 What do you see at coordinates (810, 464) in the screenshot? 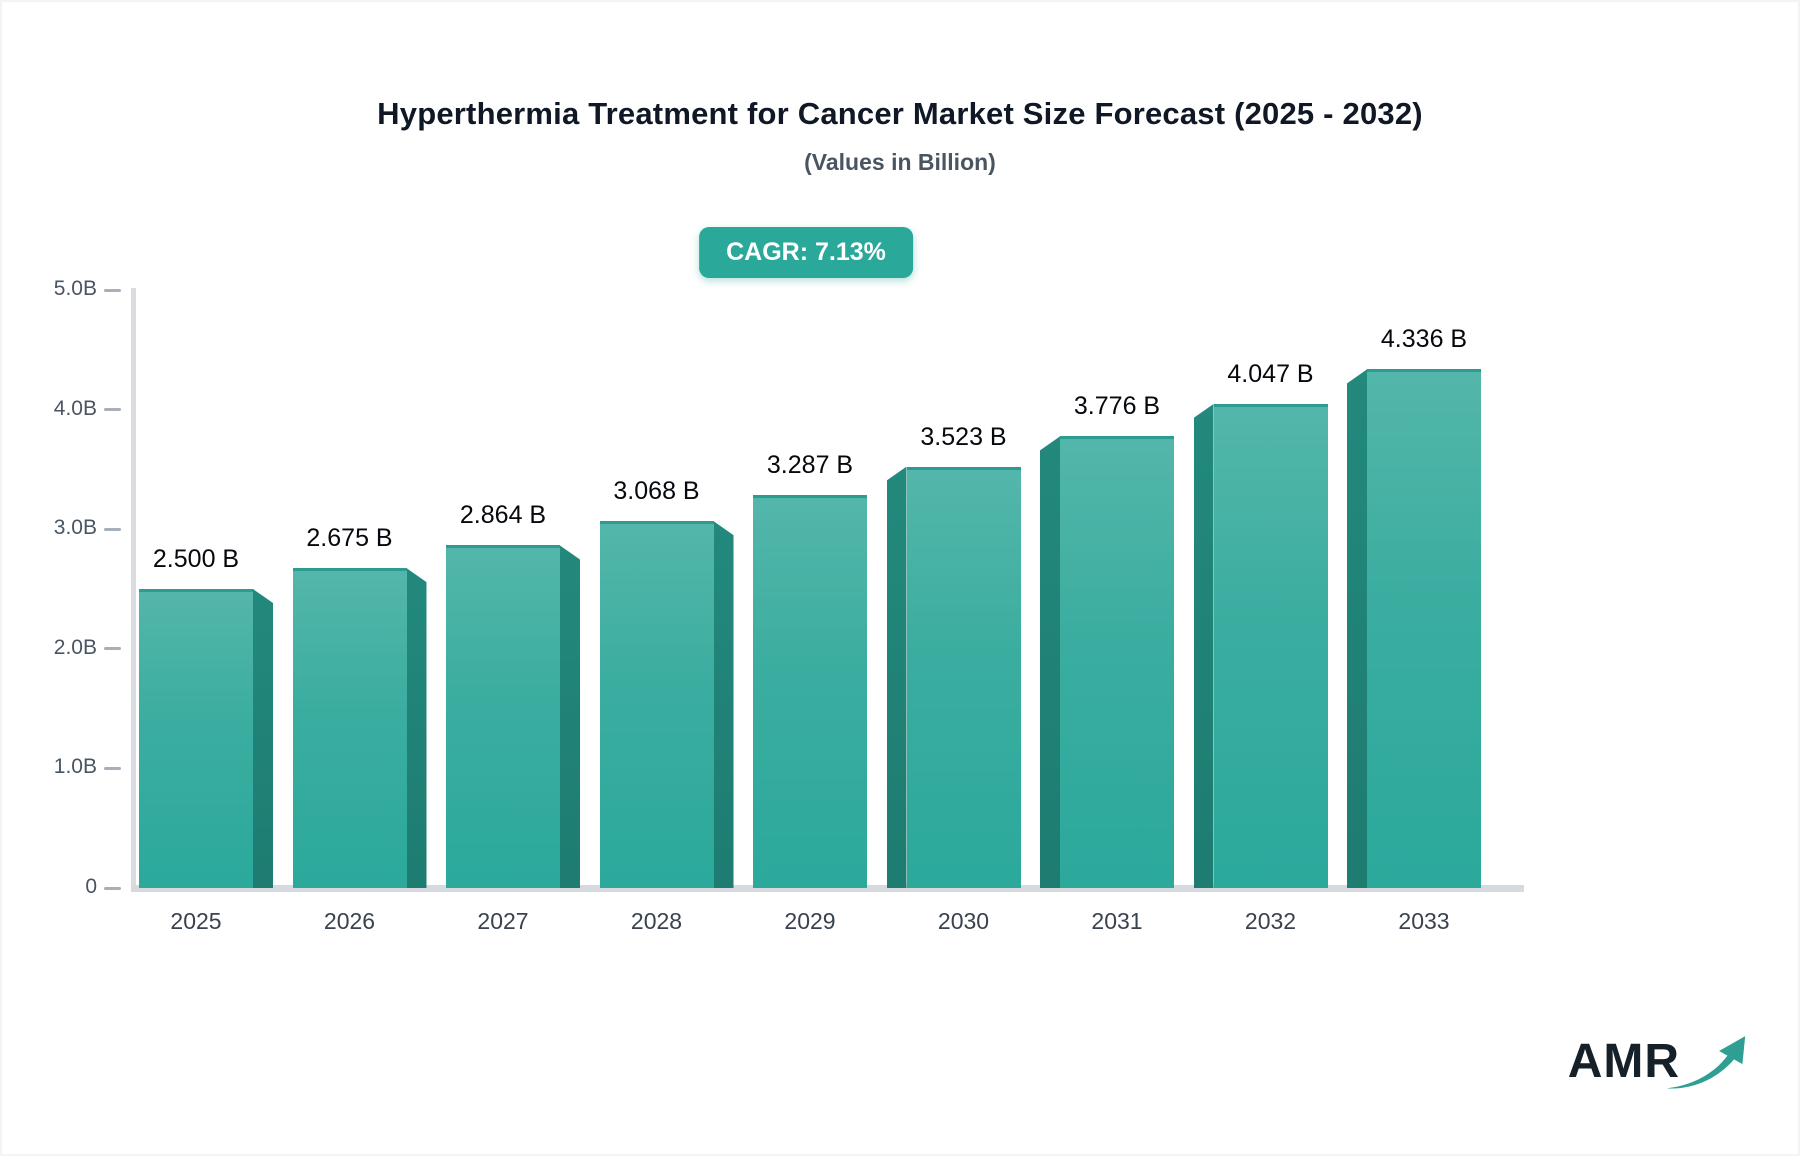
I see `bar-value-label: 3.287 B` at bounding box center [810, 464].